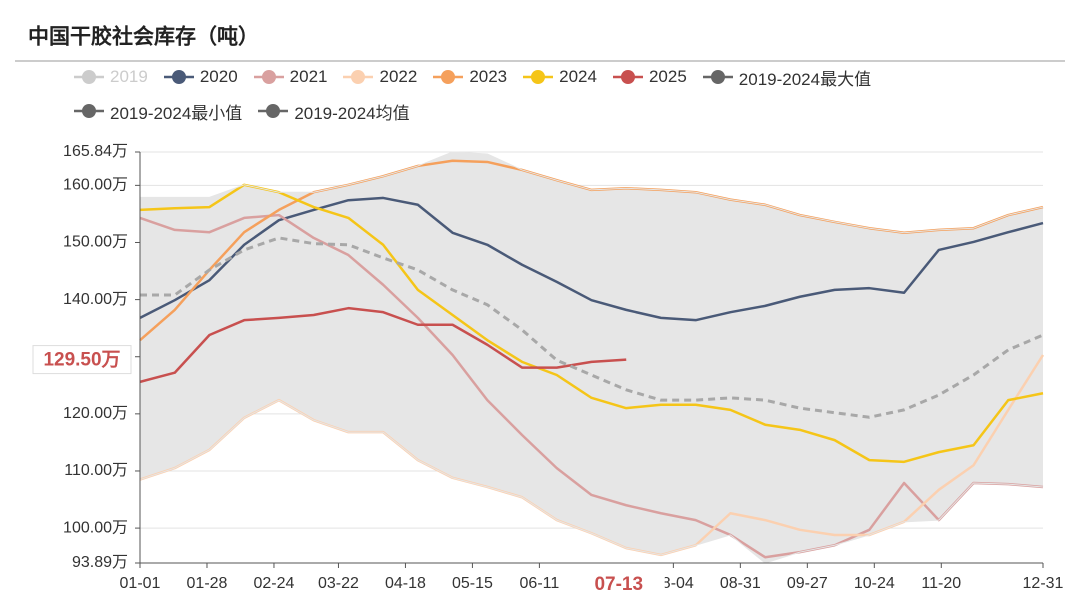  What do you see at coordinates (95, 185) in the screenshot?
I see `y-tick-label: 160.00万` at bounding box center [95, 185].